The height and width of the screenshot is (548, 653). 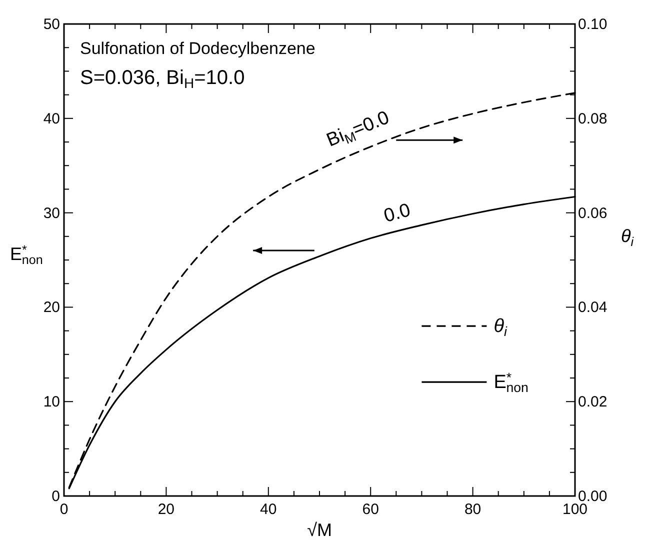 What do you see at coordinates (319, 530) in the screenshot?
I see `x-axis-title: √M` at bounding box center [319, 530].